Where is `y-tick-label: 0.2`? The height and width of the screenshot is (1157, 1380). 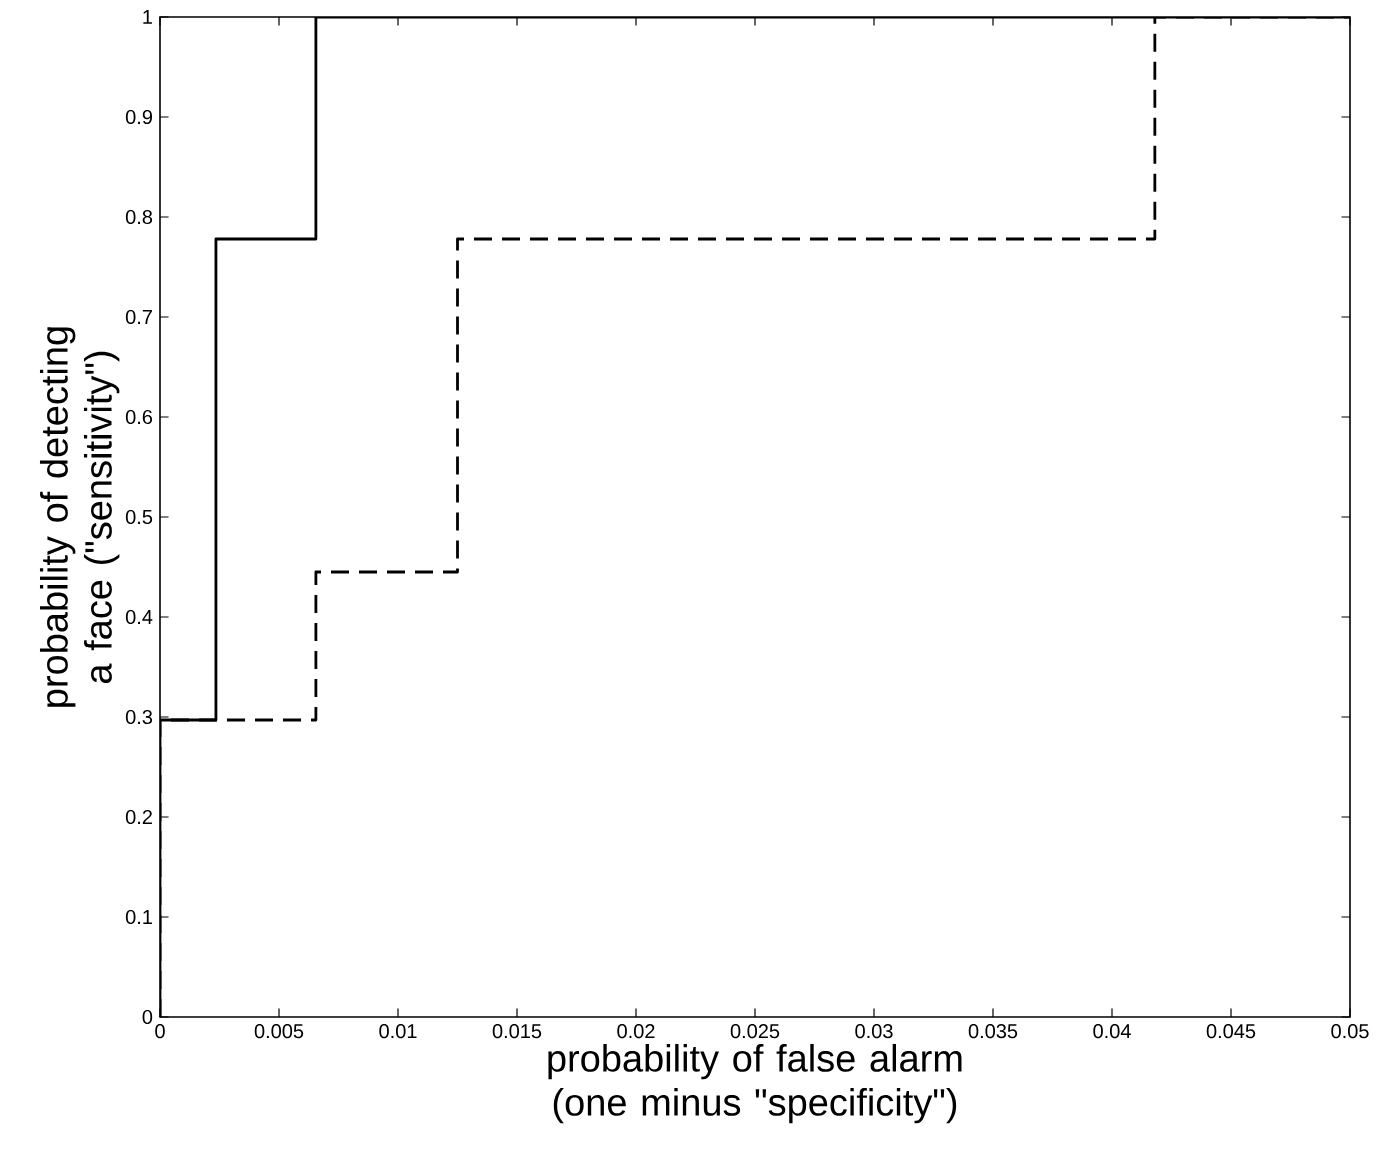
y-tick-label: 0.2 is located at coordinates (138, 817).